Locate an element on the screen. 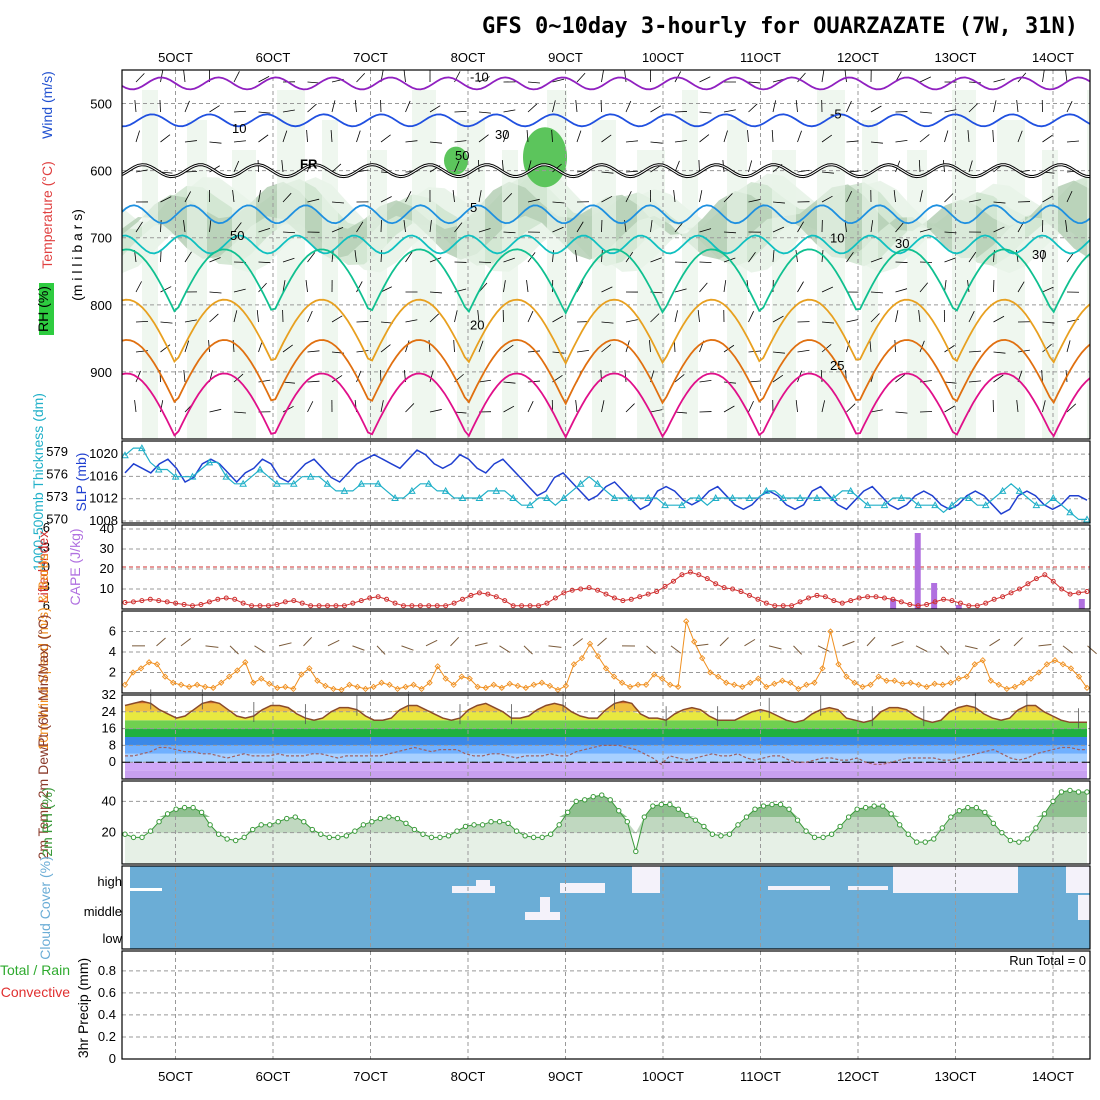 The width and height of the screenshot is (1100, 1100). cape-tick-label: 20 is located at coordinates (107, 568).